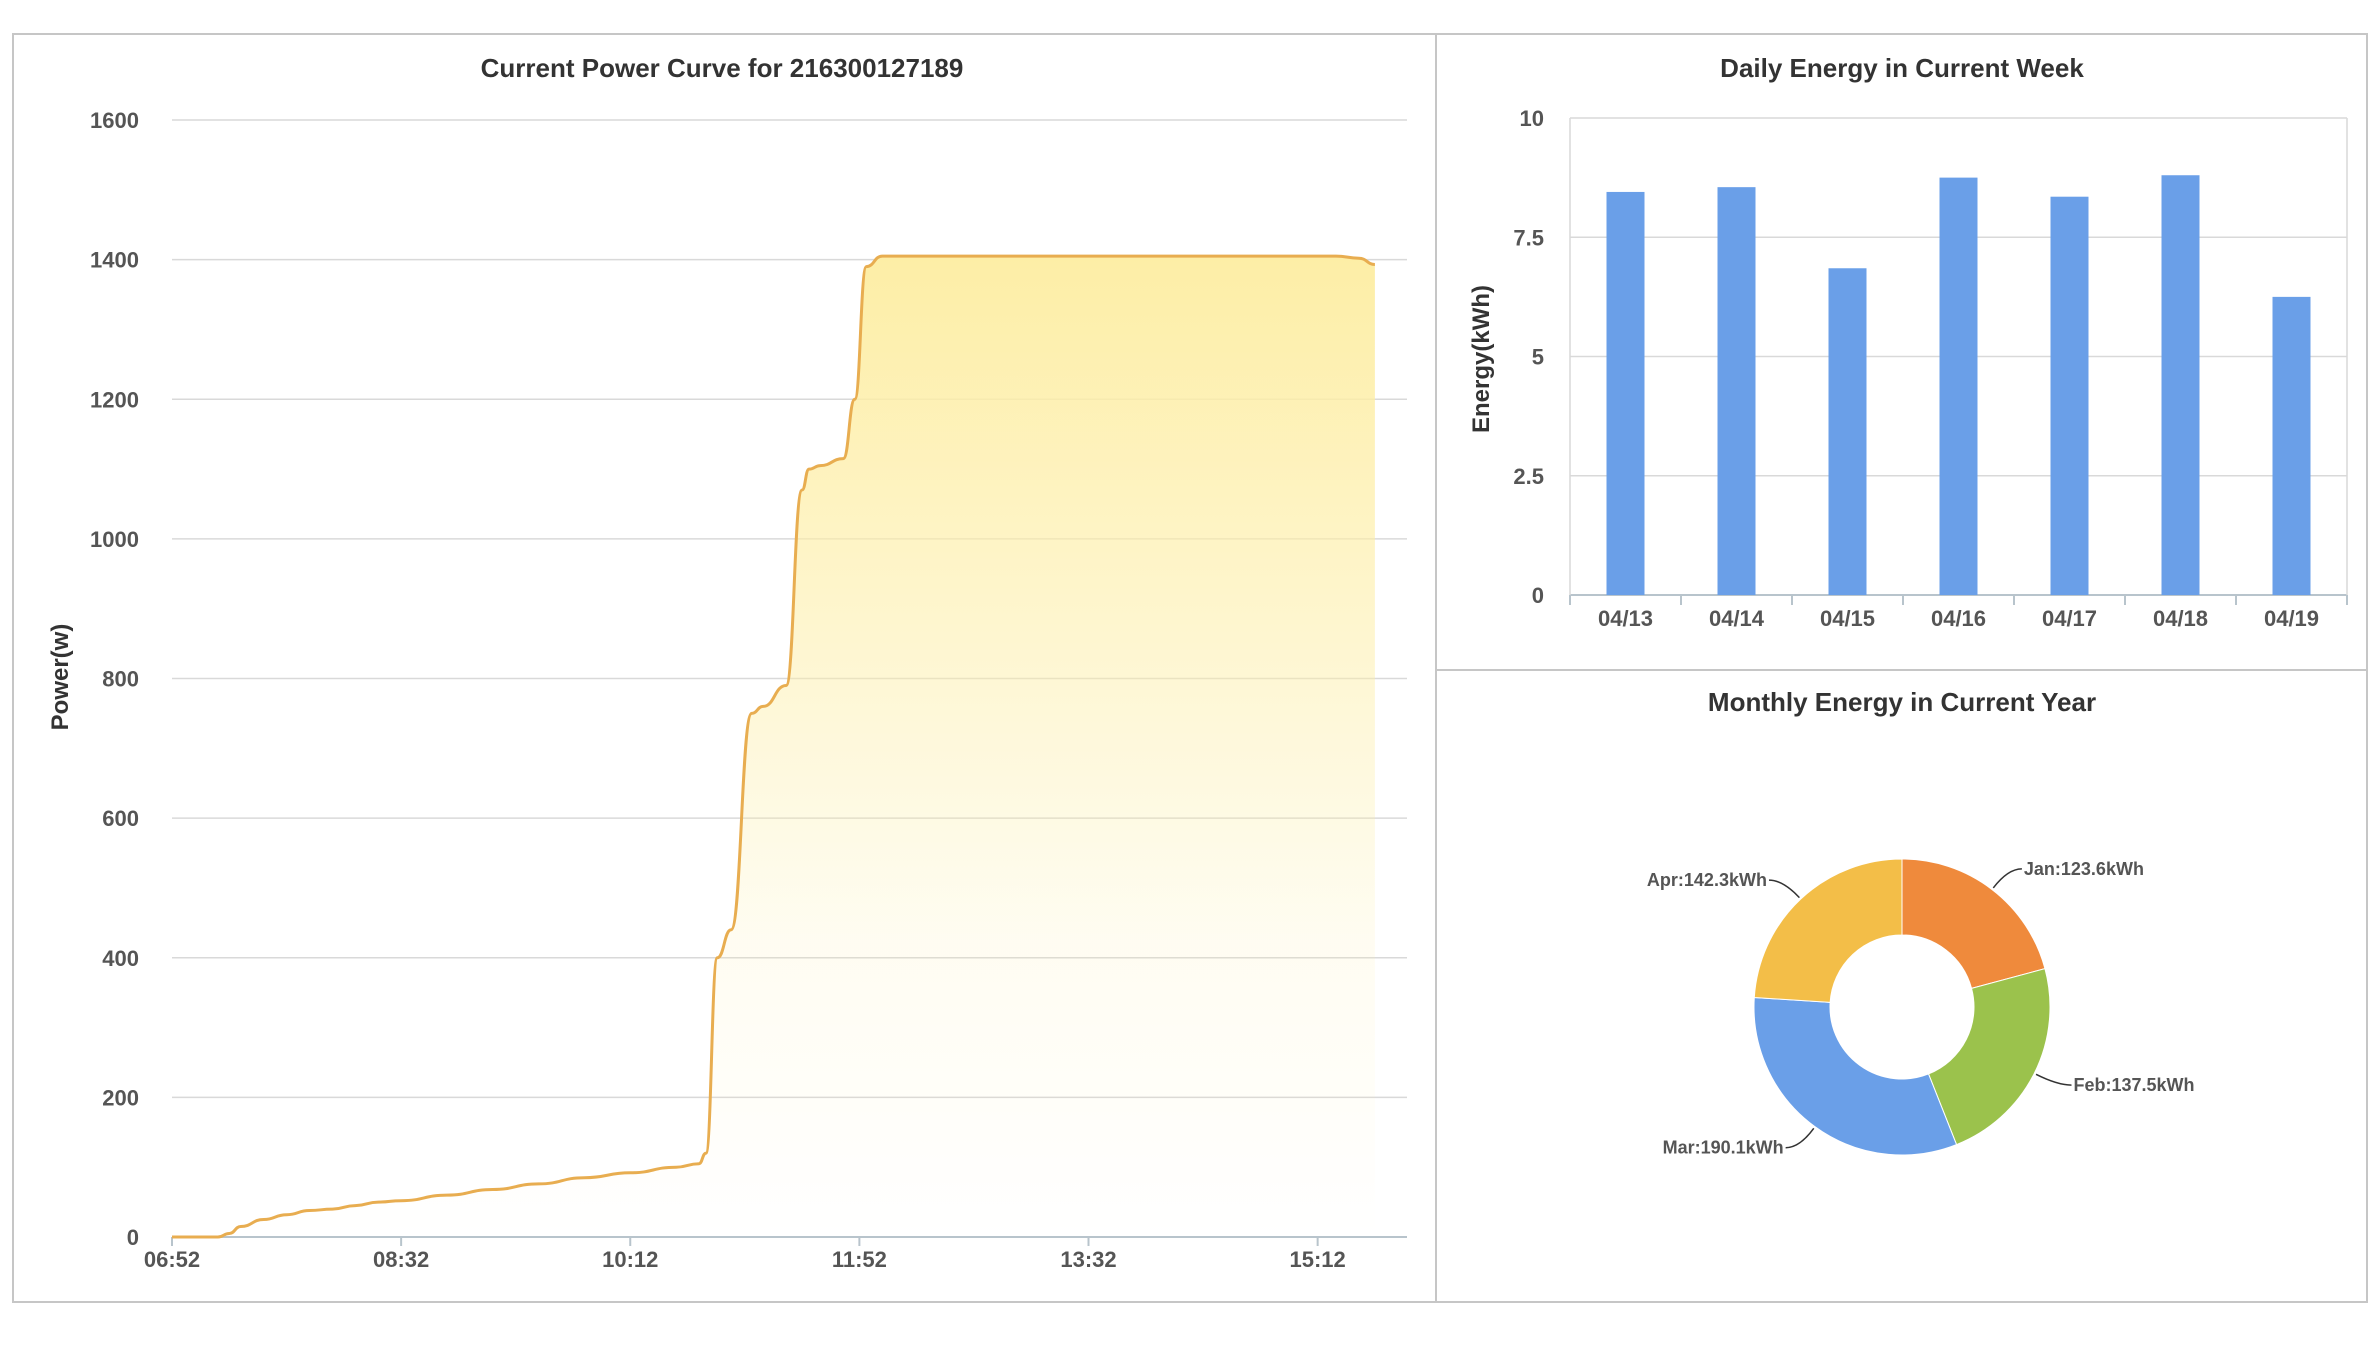  What do you see at coordinates (1958, 618) in the screenshot?
I see `daily-x-tick-label: 04/16` at bounding box center [1958, 618].